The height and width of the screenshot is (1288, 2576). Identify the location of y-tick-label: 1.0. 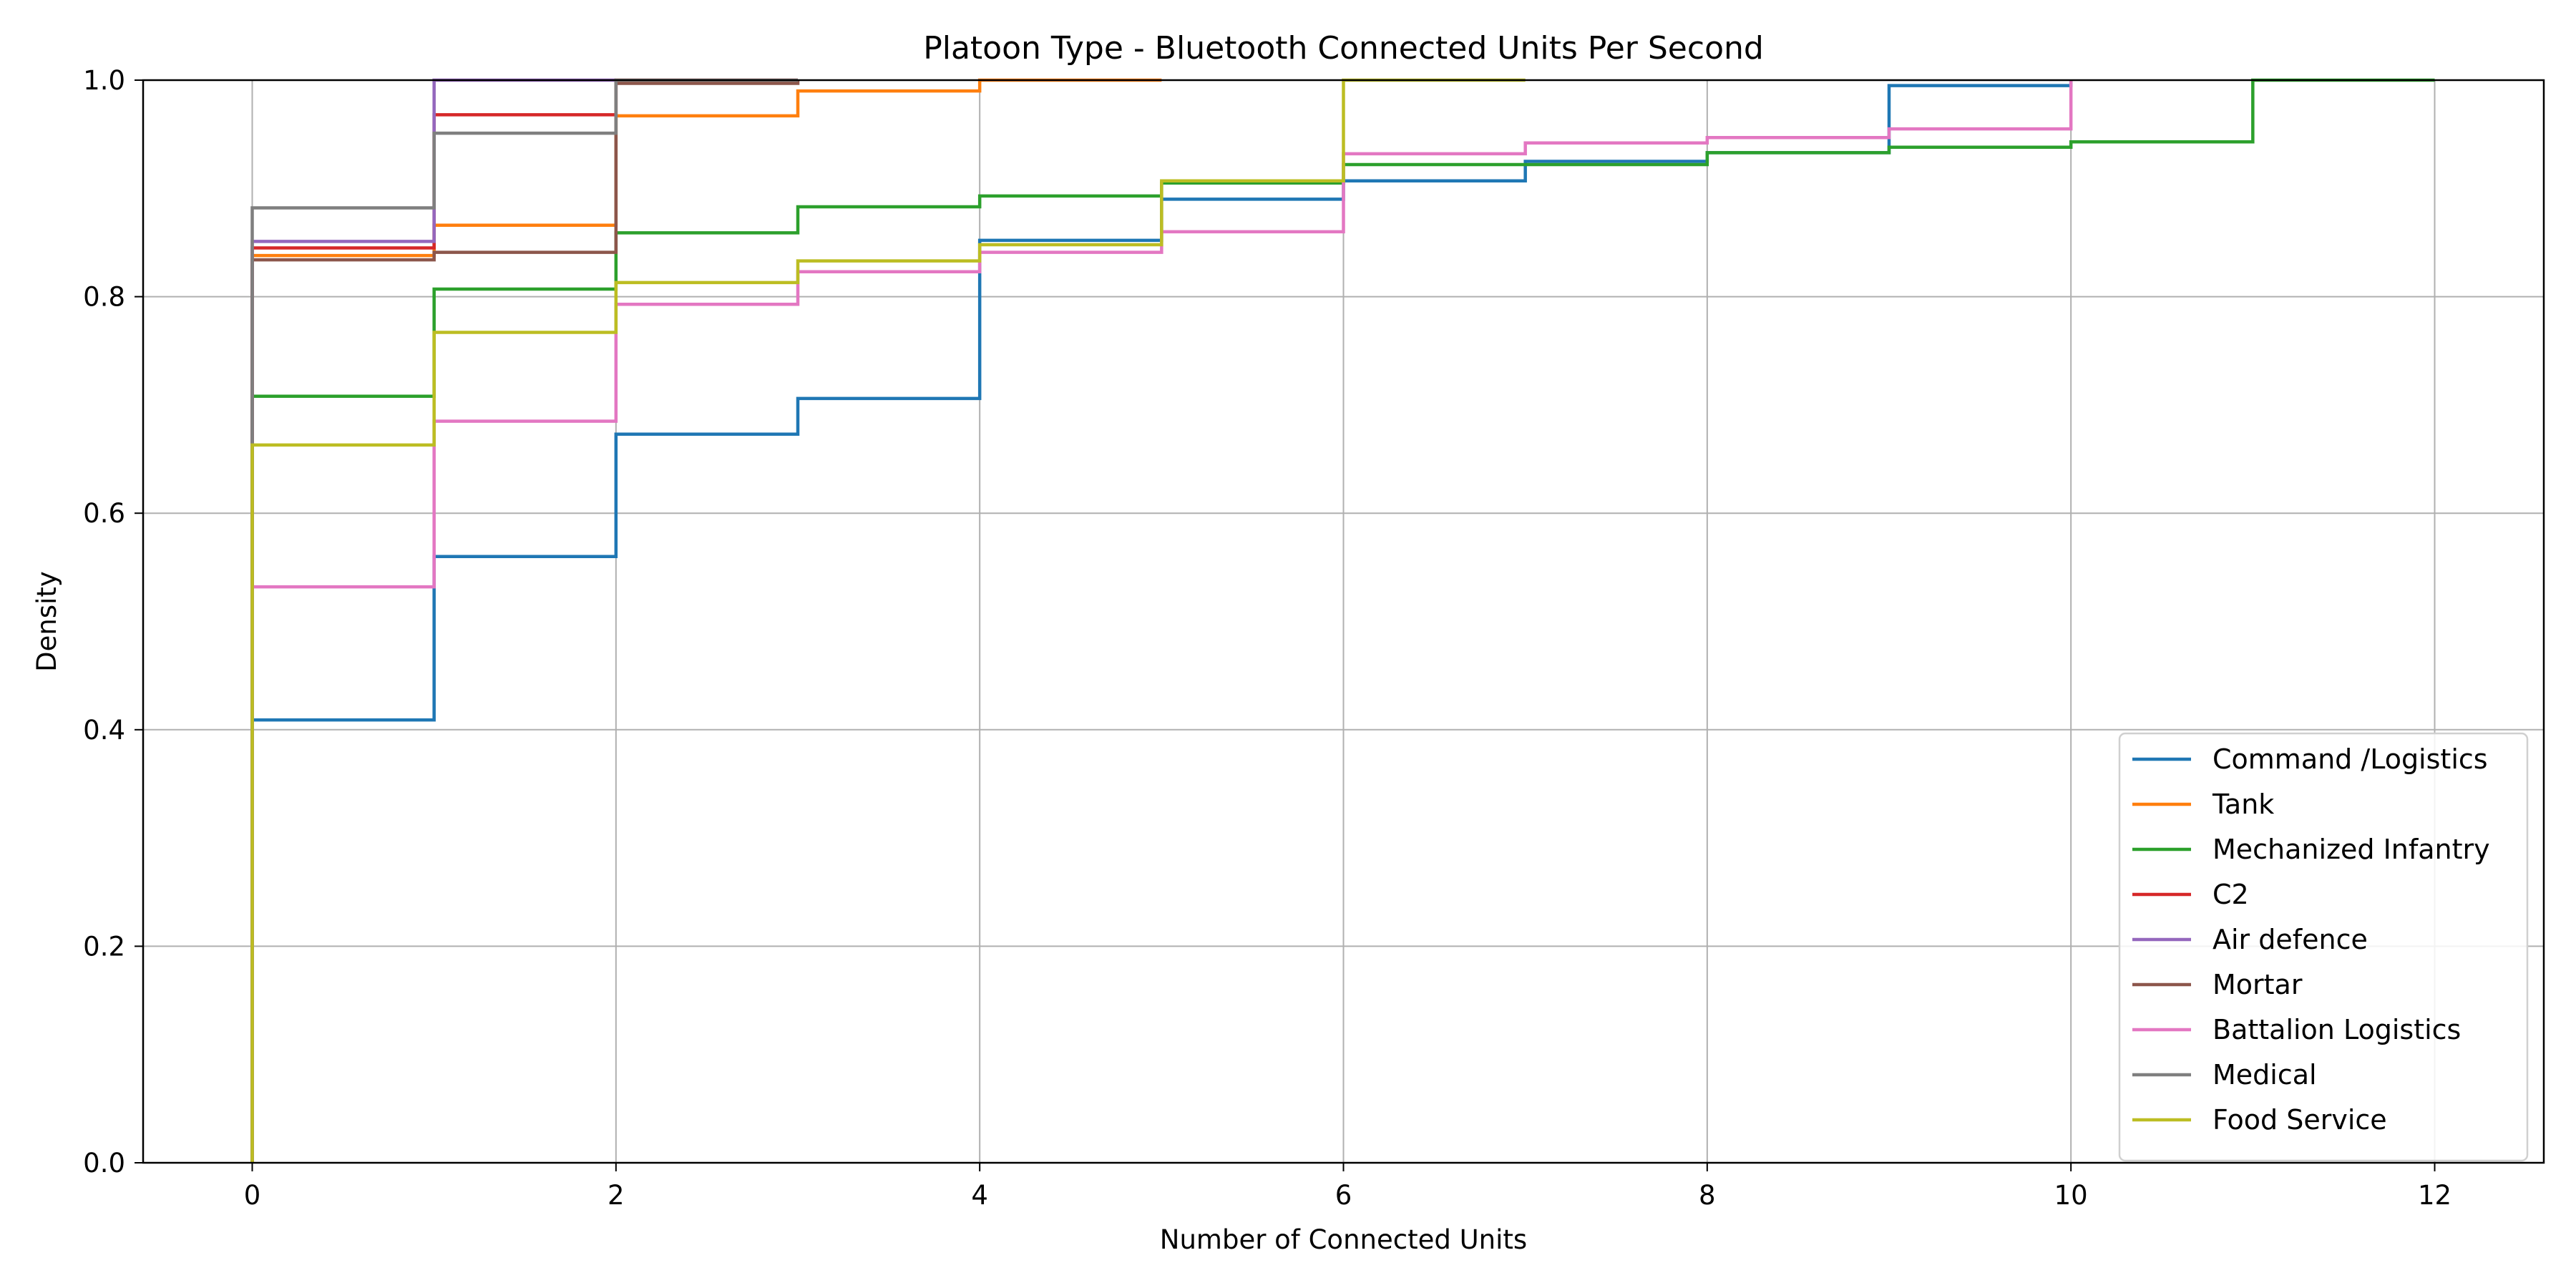
(104, 80).